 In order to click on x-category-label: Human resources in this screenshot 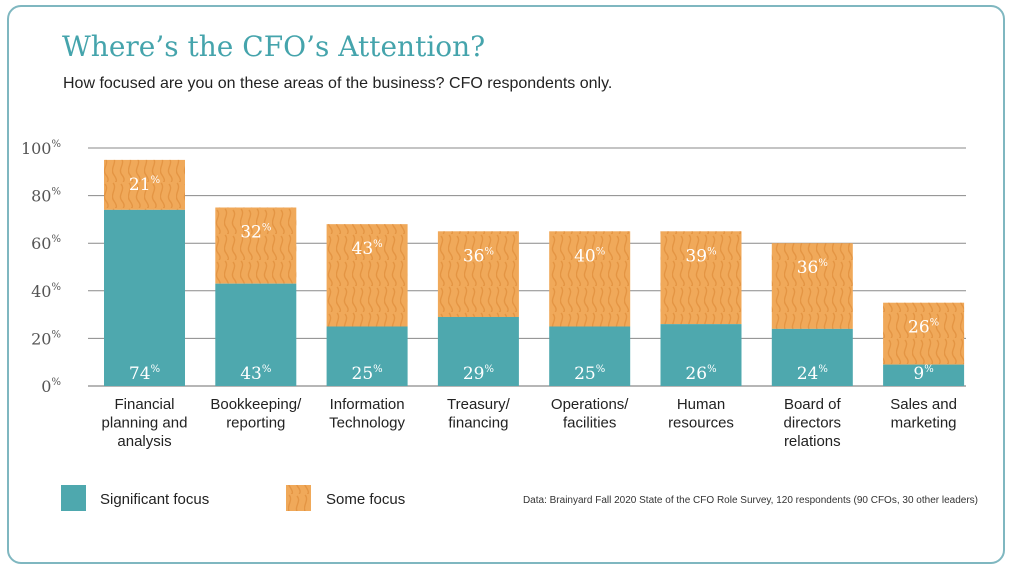, I will do `click(701, 414)`.